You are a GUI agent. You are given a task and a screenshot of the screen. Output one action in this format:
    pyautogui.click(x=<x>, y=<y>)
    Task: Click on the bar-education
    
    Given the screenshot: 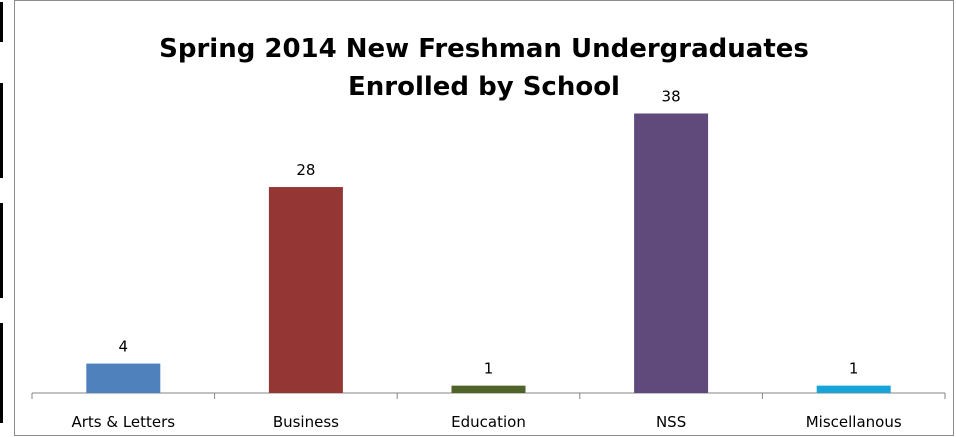 What is the action you would take?
    pyautogui.click(x=488, y=389)
    